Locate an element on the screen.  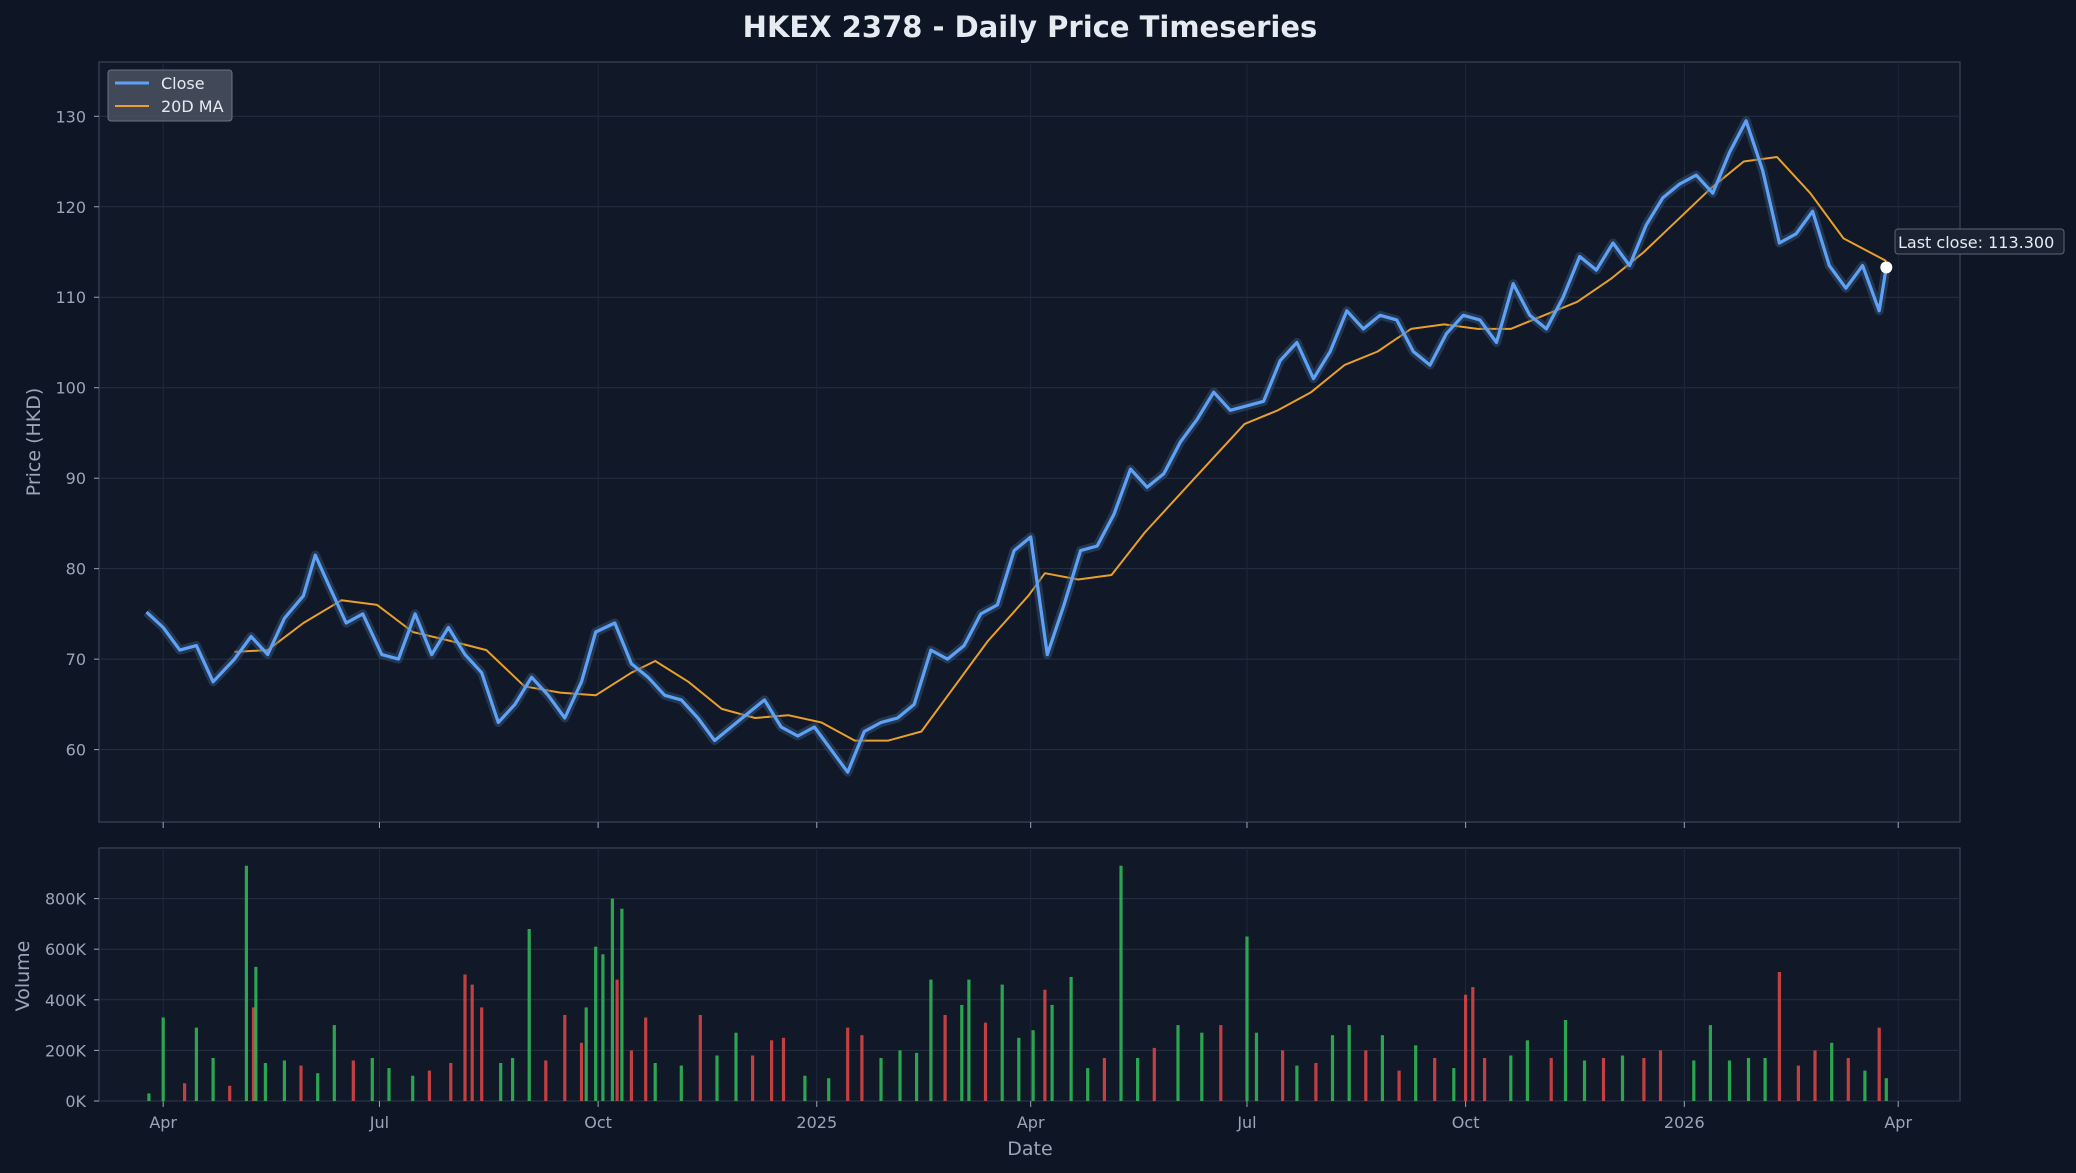
x-tick-label: Apr is located at coordinates (1898, 1122).